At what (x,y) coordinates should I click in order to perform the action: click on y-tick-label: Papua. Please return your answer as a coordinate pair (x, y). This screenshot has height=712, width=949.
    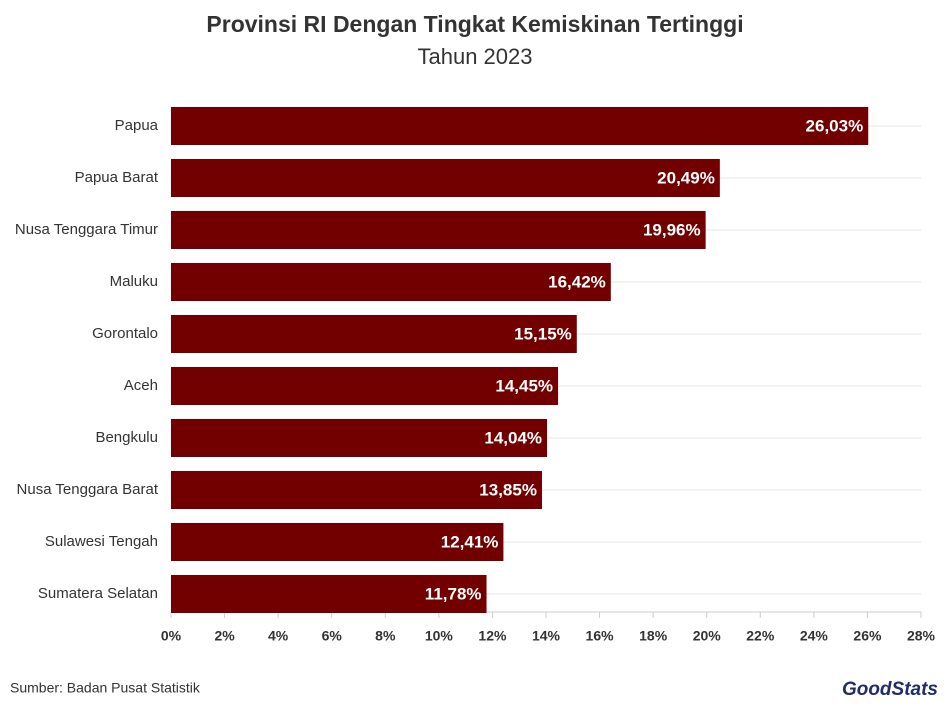
    Looking at the image, I should click on (137, 125).